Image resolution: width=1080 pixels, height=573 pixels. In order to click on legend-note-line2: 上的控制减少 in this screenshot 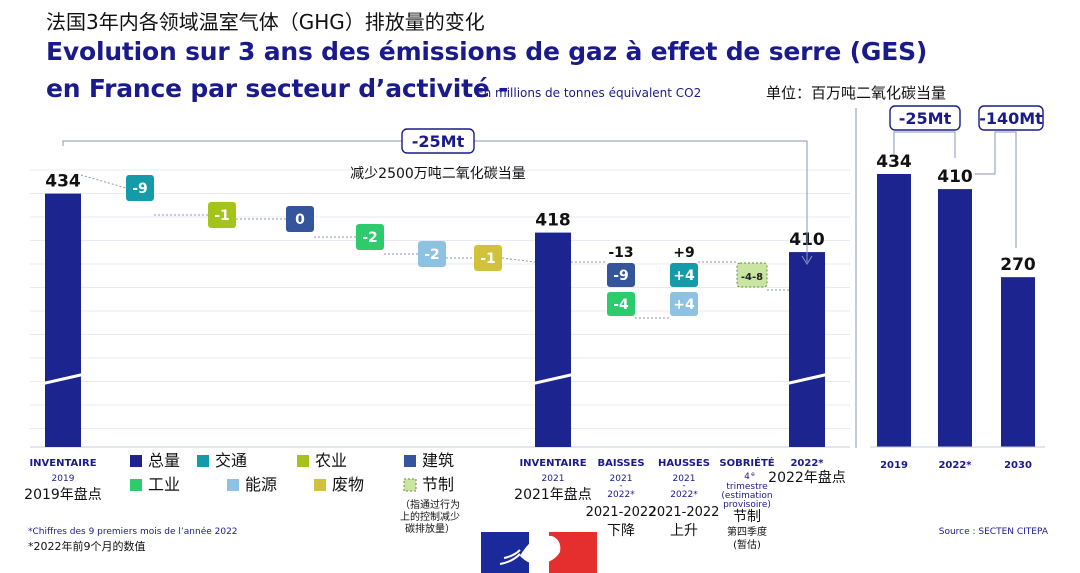, I will do `click(430, 516)`.